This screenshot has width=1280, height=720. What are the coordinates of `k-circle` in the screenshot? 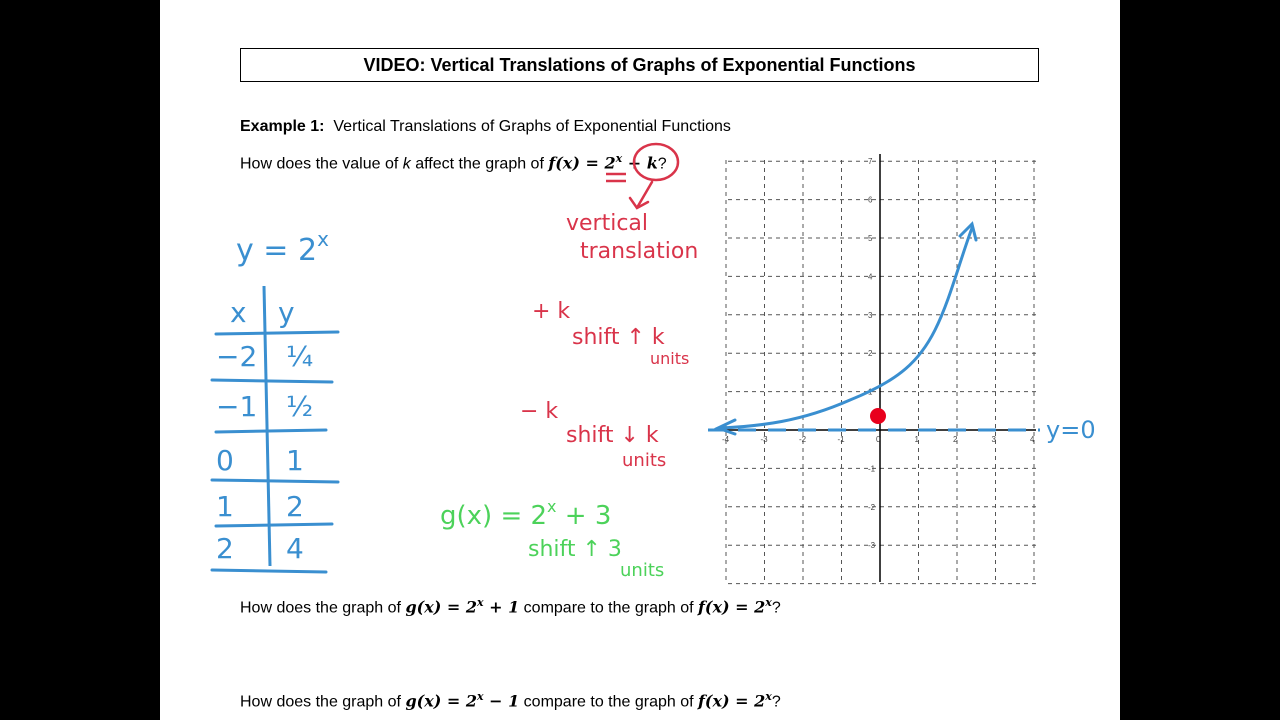 It's located at (656, 162).